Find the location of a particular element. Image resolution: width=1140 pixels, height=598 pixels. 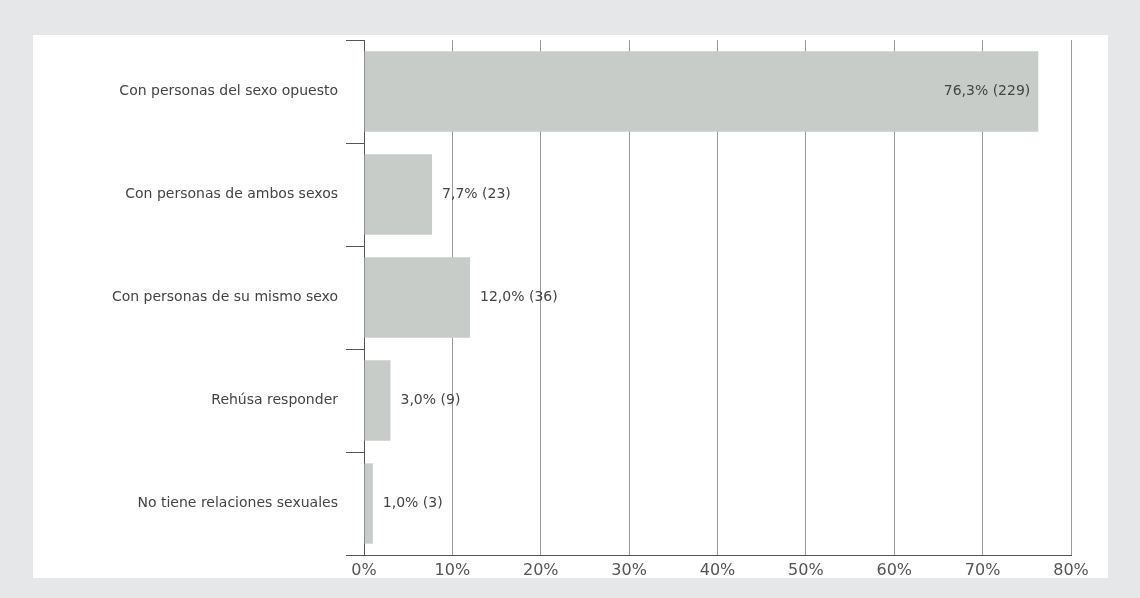

y-tick-label: Con personas del sexo opuesto is located at coordinates (228, 90).